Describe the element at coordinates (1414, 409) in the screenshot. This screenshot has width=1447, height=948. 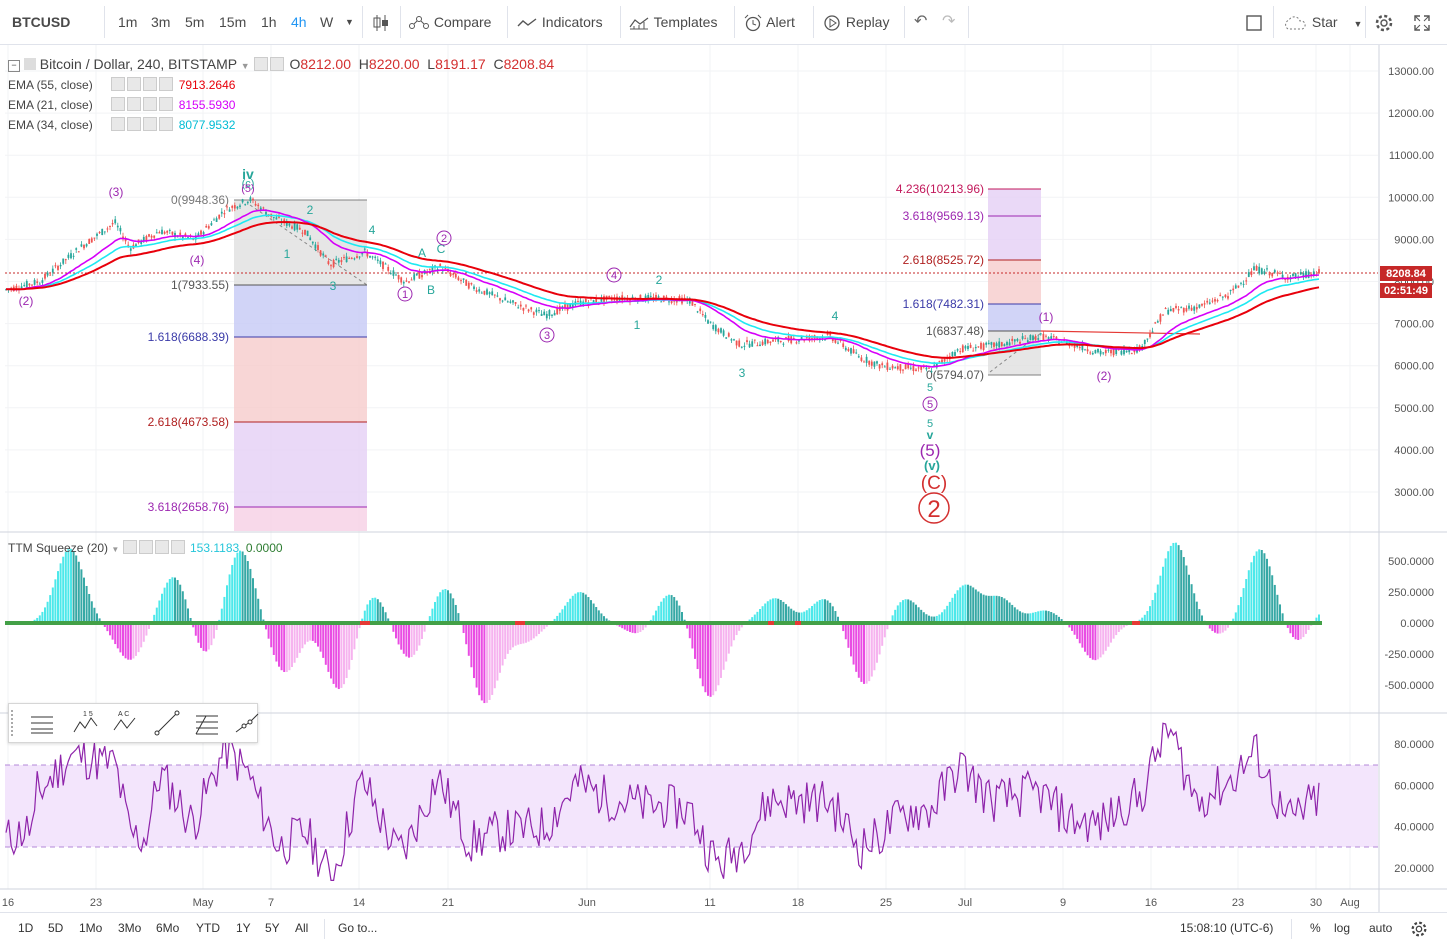
I see `price-tick: 5000.00` at that location.